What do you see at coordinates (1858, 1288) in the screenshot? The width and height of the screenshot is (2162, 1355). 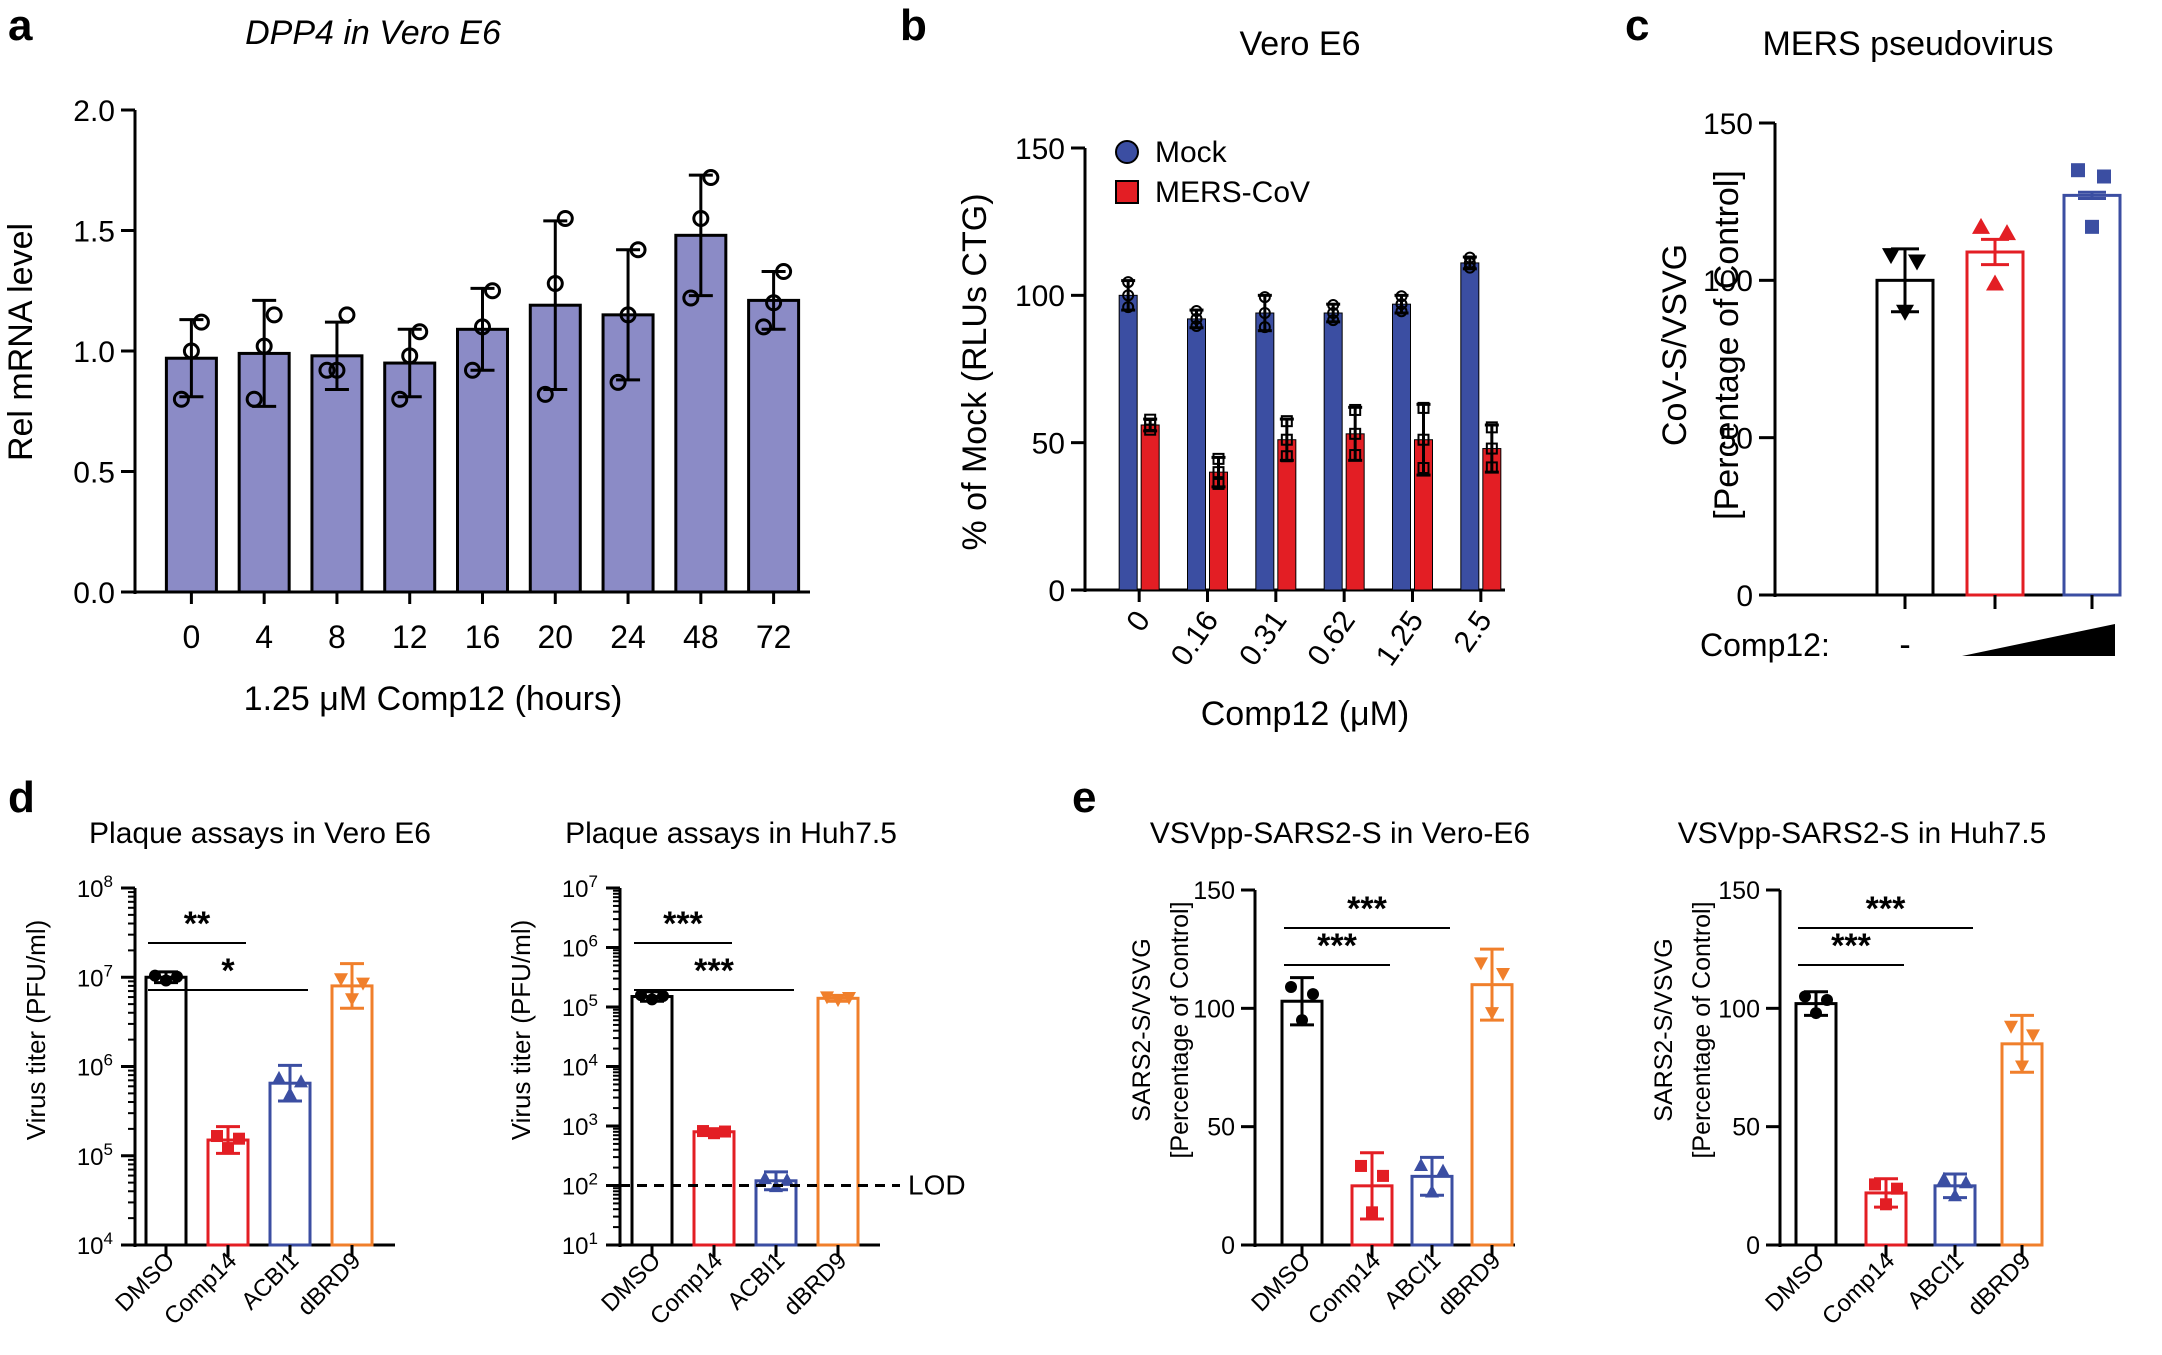 I see `chart-e2-xtick-label: Comp14` at bounding box center [1858, 1288].